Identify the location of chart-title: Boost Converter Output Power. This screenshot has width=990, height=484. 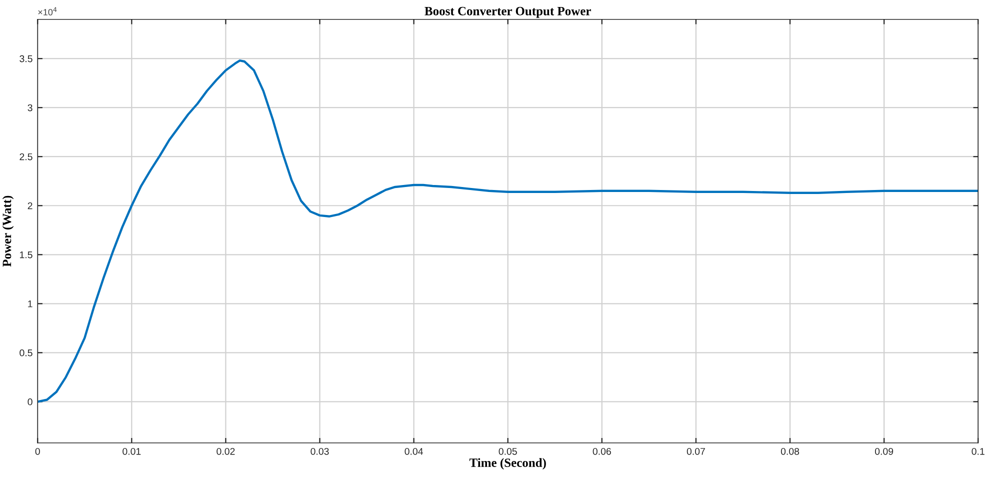
(507, 12).